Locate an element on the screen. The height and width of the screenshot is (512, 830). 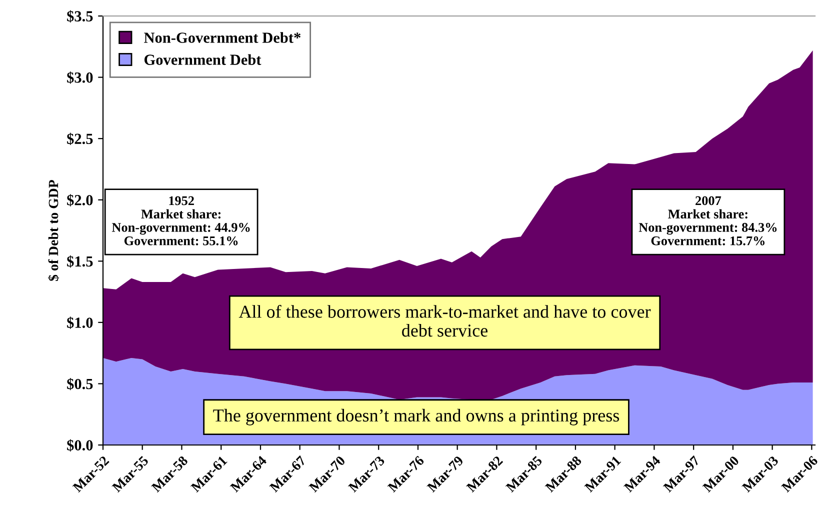
annotation: 2007 Market share: Non-government: 84.3% Government: 15.7% is located at coordinates (707, 221).